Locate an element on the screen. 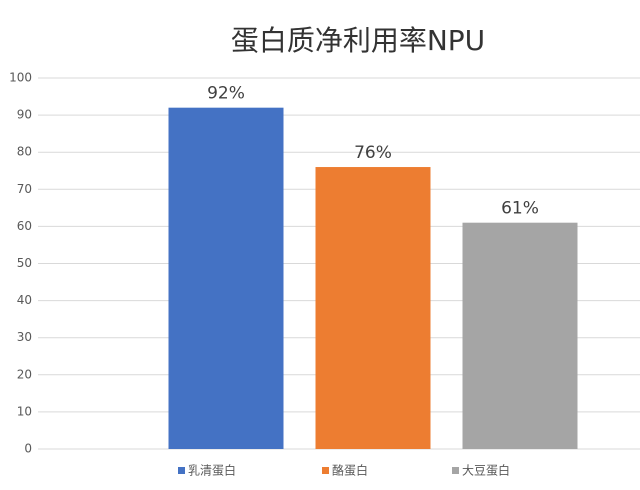 This screenshot has height=490, width=640. legend-label: 大豆蛋白 is located at coordinates (486, 470).